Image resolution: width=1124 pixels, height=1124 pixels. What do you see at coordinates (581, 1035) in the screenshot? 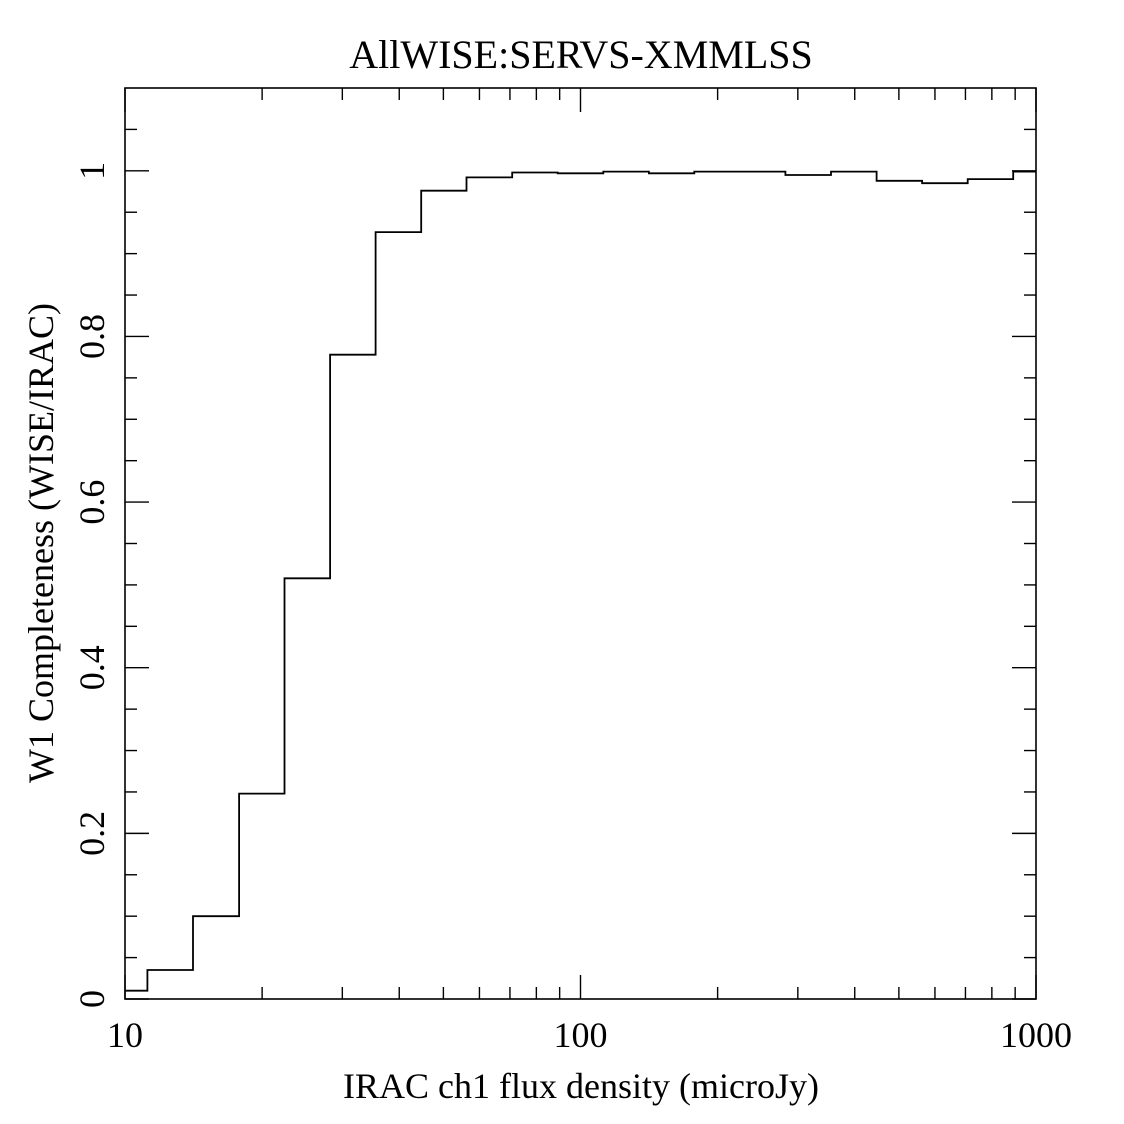
I see `x-tick-label: 100` at bounding box center [581, 1035].